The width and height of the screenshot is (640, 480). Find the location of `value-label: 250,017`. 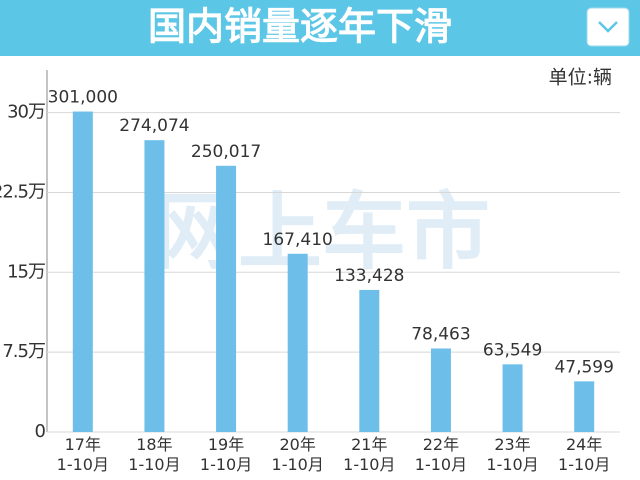

value-label: 250,017 is located at coordinates (226, 152).